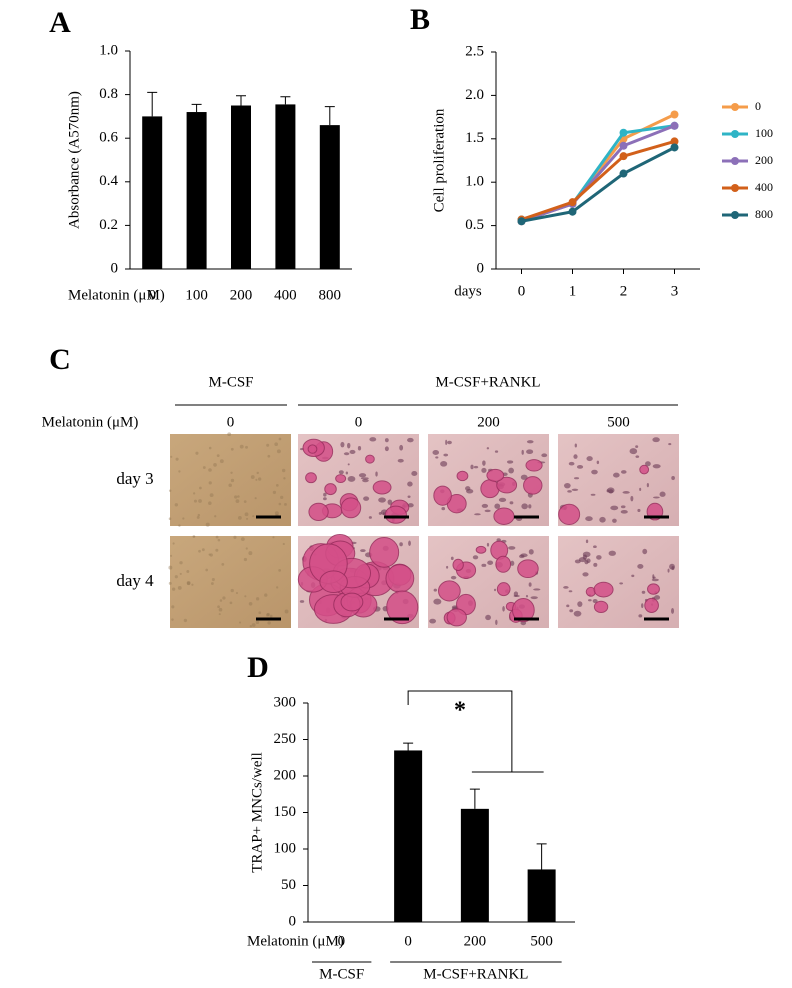  Describe the element at coordinates (60, 22) in the screenshot. I see `panel-label: A` at that location.